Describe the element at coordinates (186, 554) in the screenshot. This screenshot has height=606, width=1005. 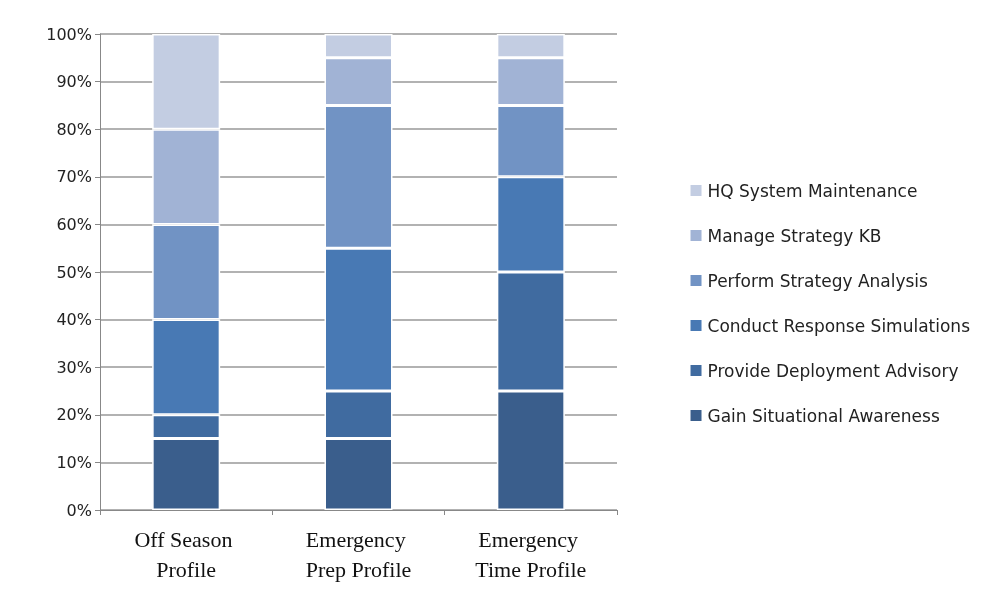
I see `x-tick-label: Off Season Profile` at that location.